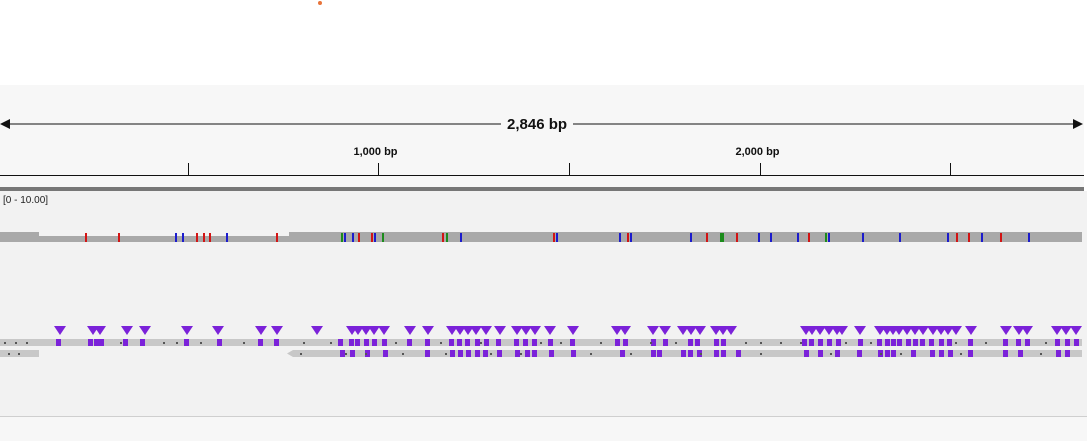 This screenshot has width=1087, height=441. Describe the element at coordinates (757, 152) in the screenshot. I see `ruler-tick-label: 2,000 bp` at that location.